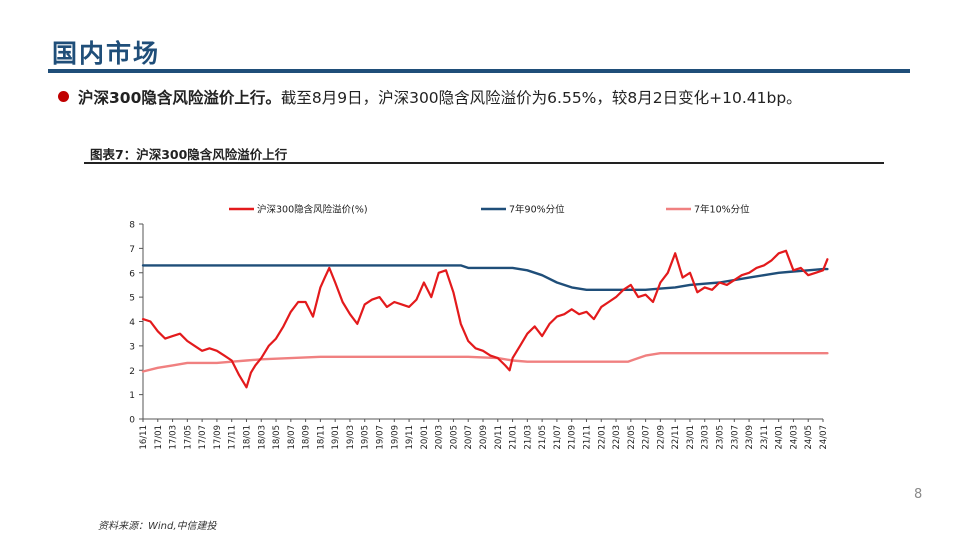  I want to click on x-tick-label: 20/09, so click(484, 437).